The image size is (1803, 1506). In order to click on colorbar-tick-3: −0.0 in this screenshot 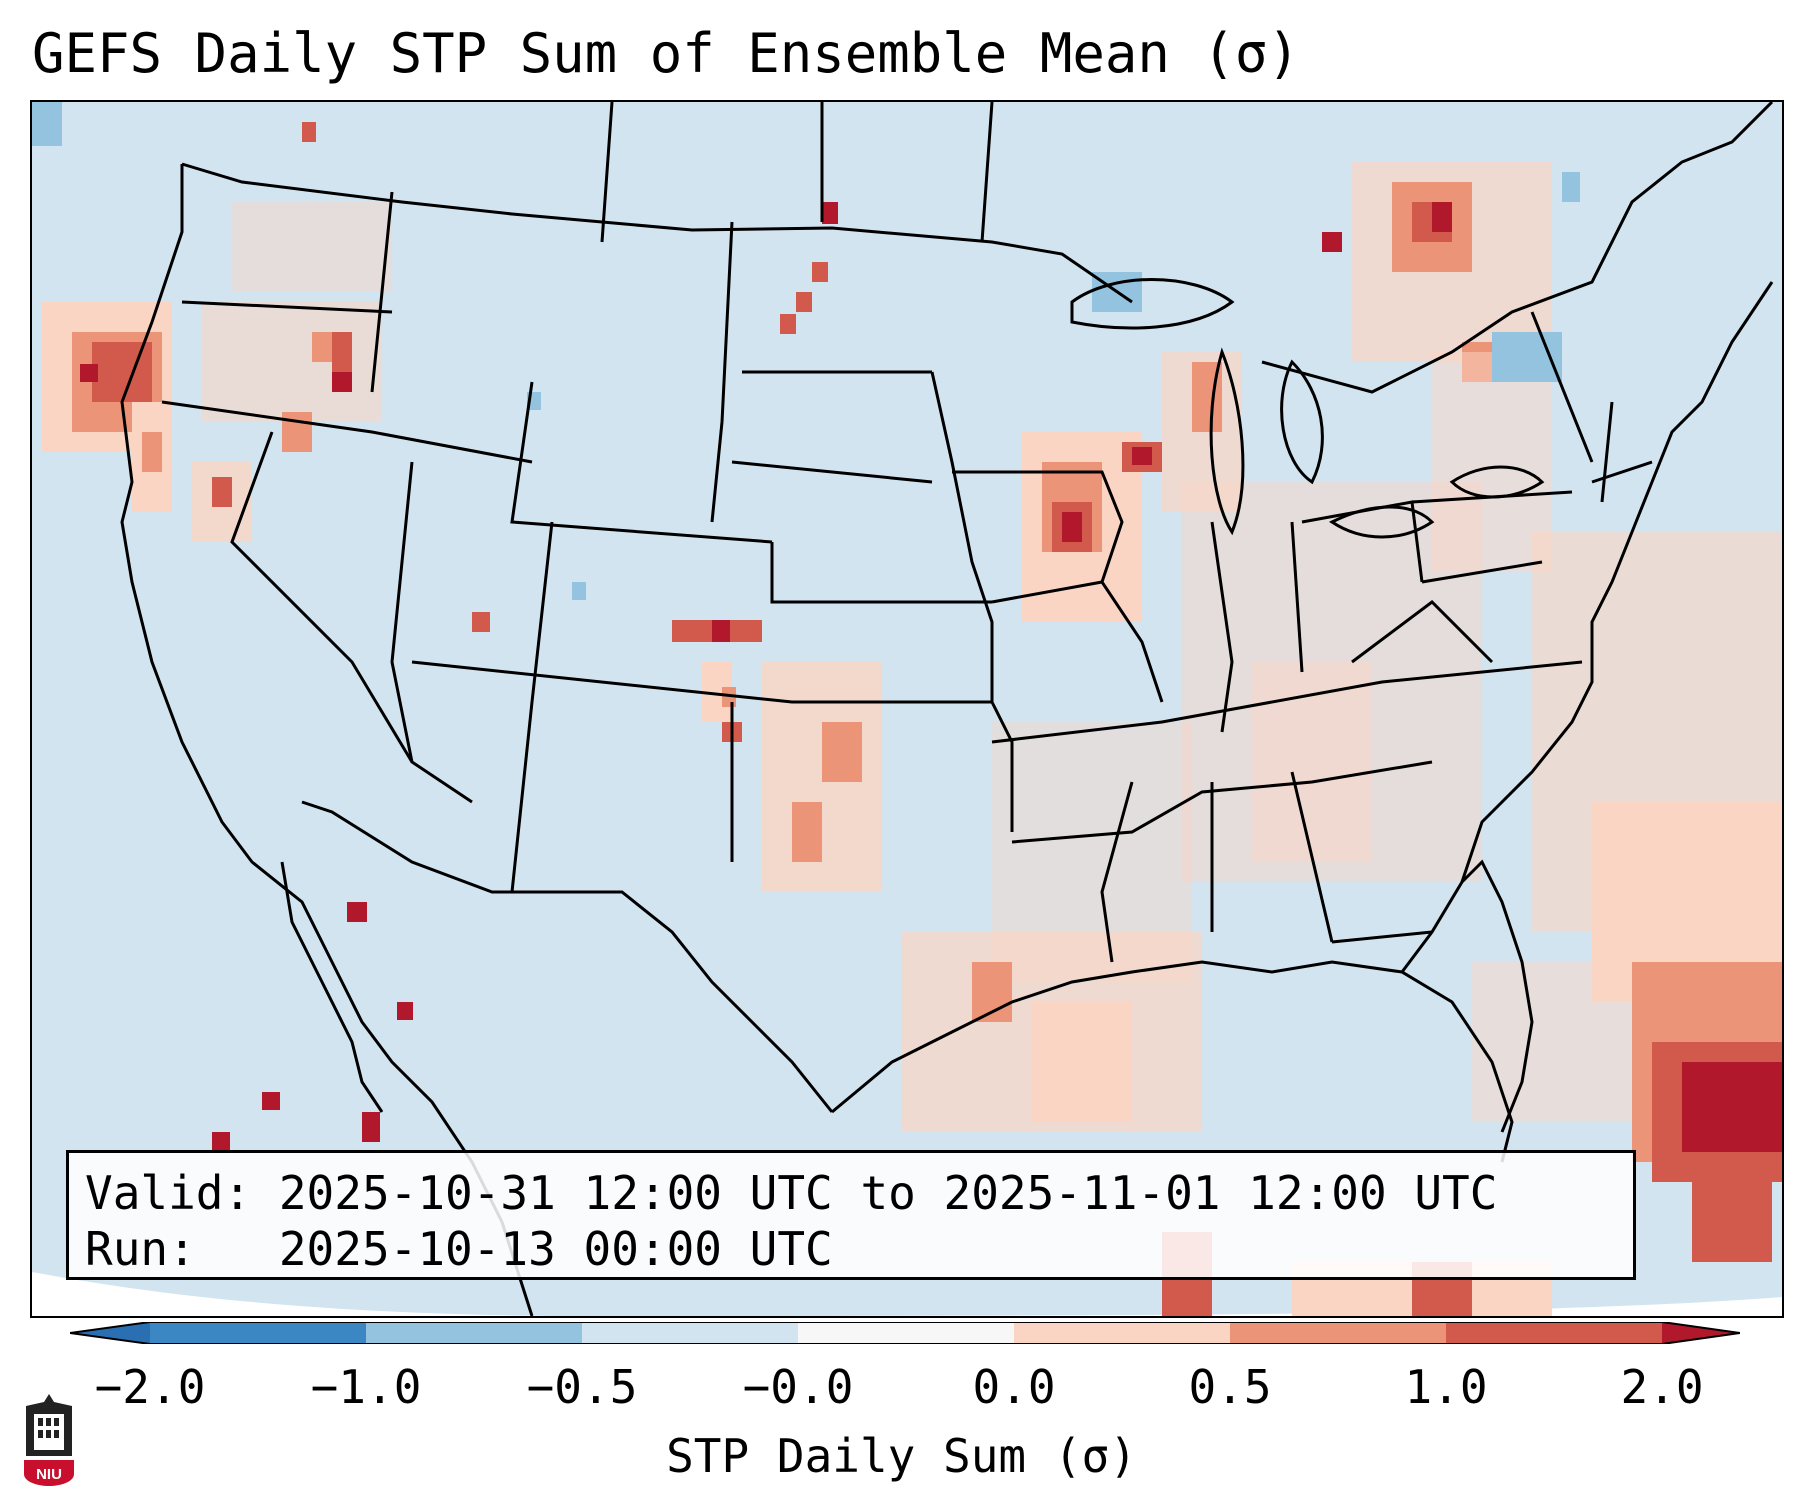, I will do `click(798, 1387)`.